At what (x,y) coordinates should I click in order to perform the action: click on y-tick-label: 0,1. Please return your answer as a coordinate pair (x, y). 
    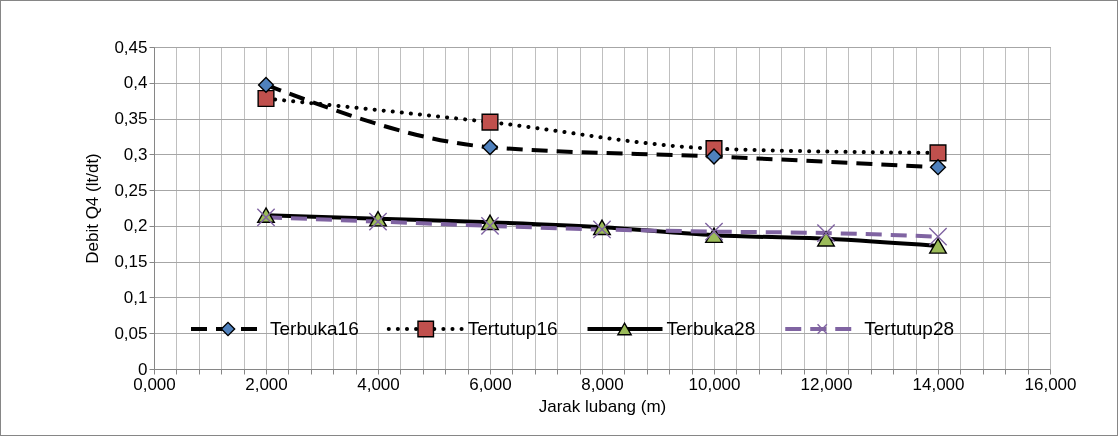
    Looking at the image, I should click on (135, 297).